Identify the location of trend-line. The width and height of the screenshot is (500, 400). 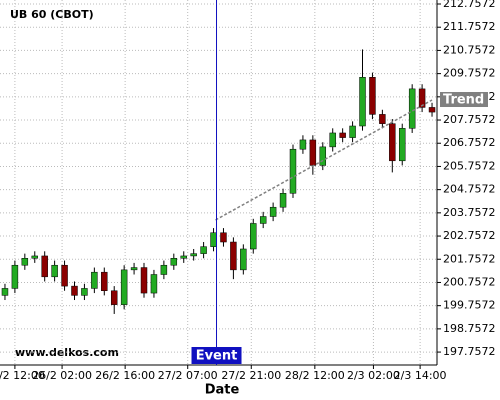
(324, 160).